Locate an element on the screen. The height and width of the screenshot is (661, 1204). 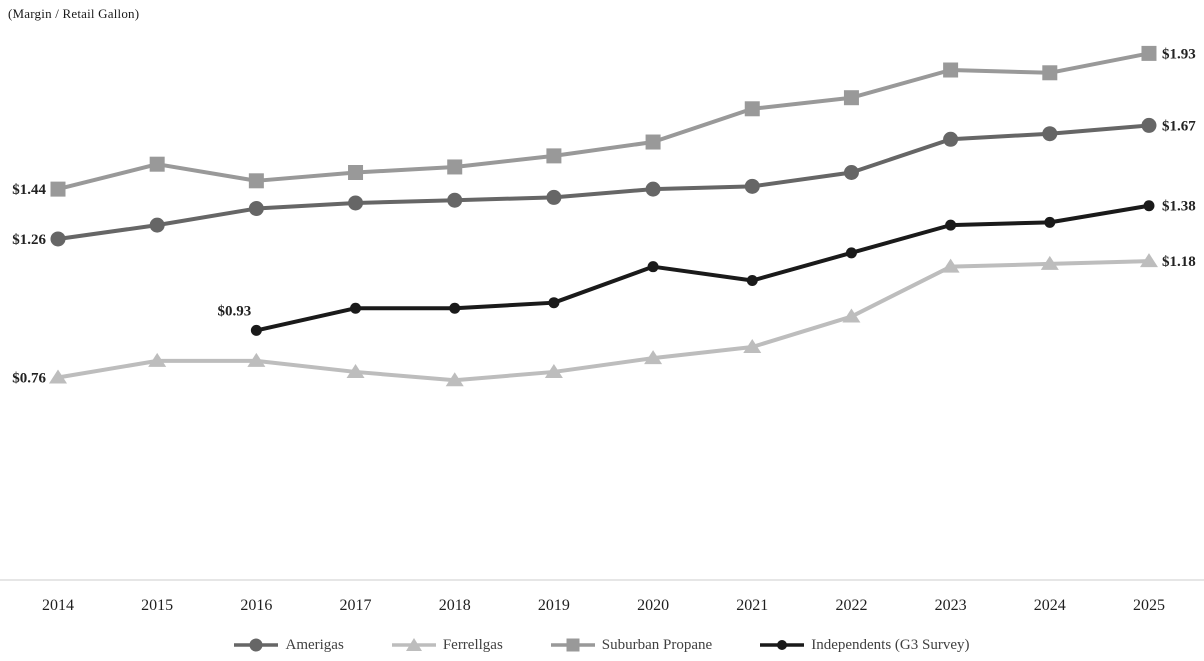
marker-amerigas-2024 is located at coordinates (1050, 134).